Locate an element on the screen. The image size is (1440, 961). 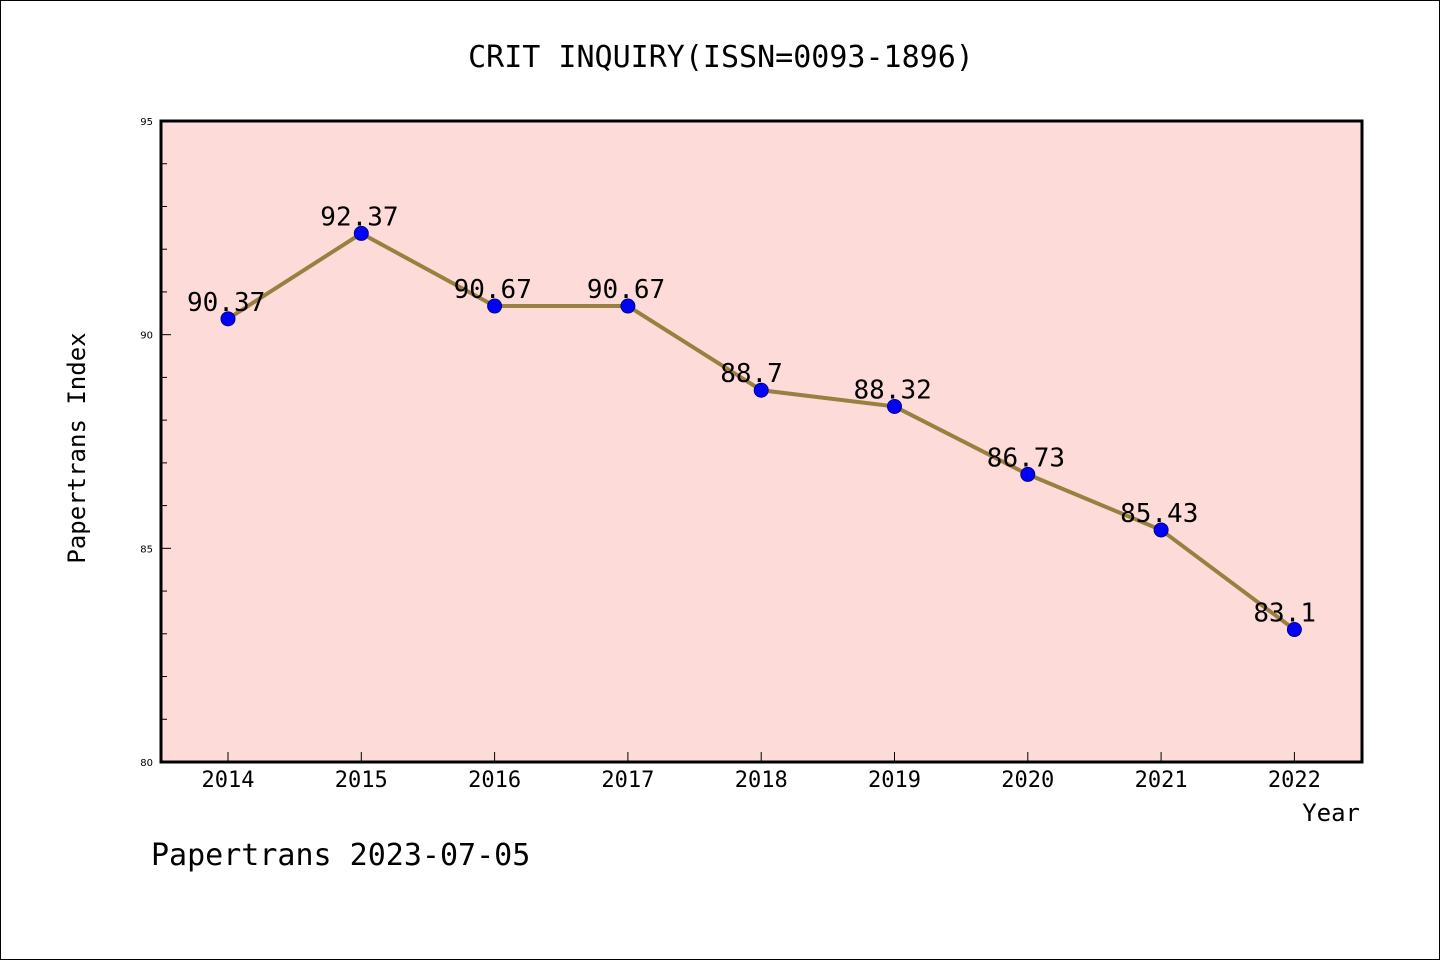
x-tick-label: 2021 is located at coordinates (1161, 780).